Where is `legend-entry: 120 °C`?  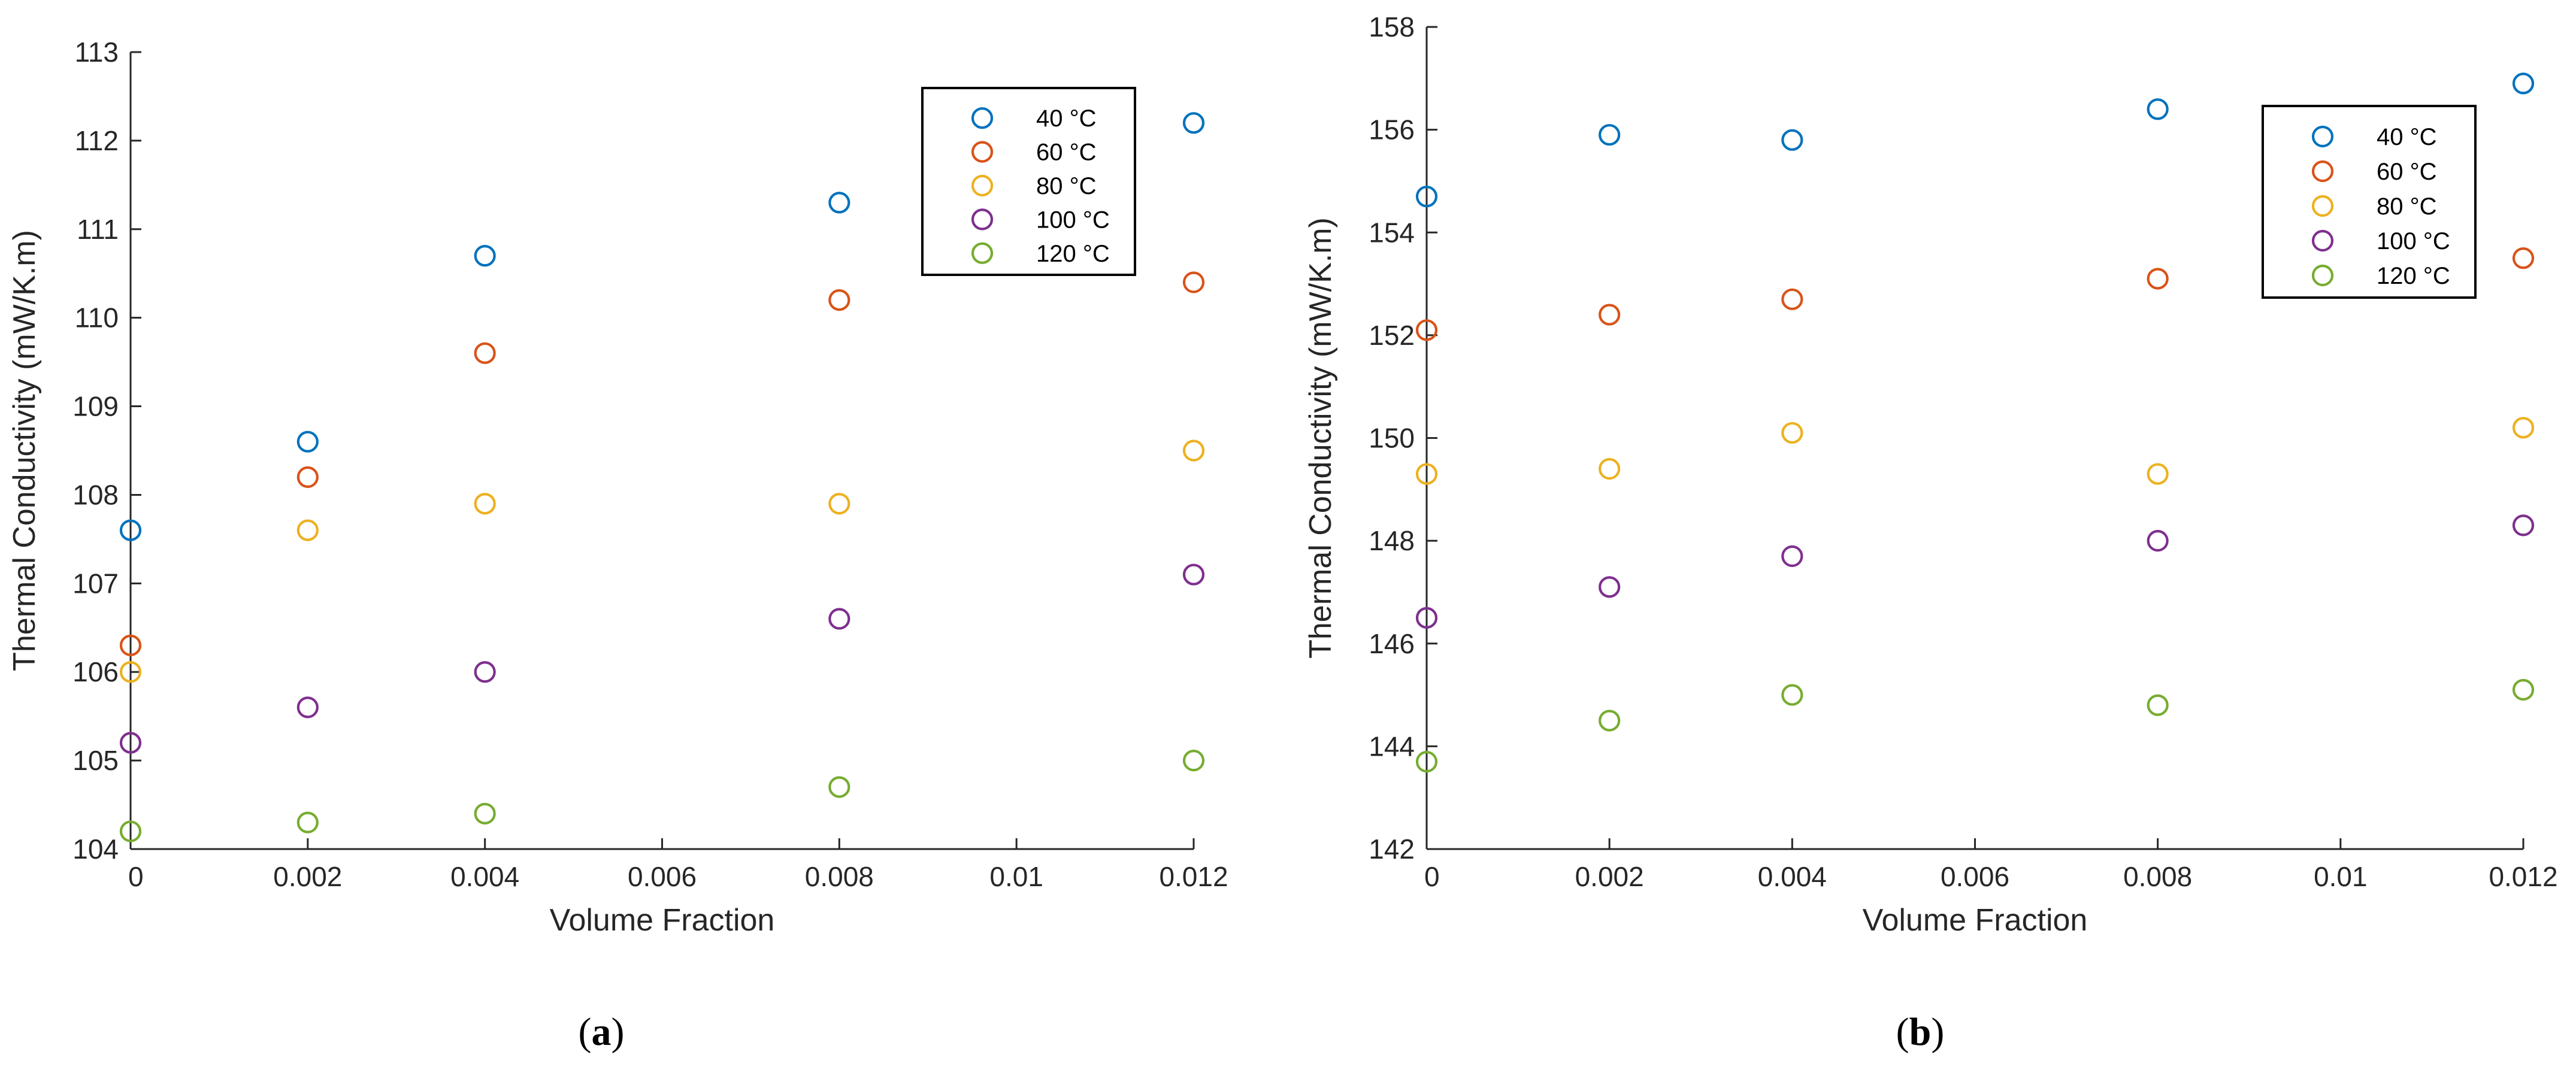
legend-entry: 120 °C is located at coordinates (2413, 276).